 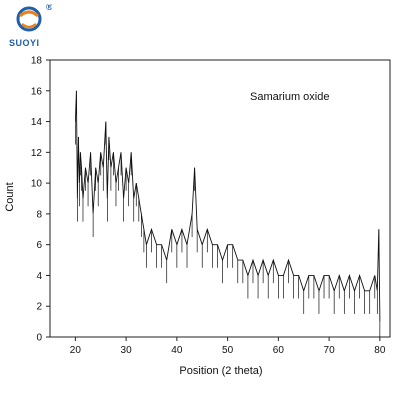 What do you see at coordinates (220, 371) in the screenshot?
I see `x-axis-title: Position (2 theta)` at bounding box center [220, 371].